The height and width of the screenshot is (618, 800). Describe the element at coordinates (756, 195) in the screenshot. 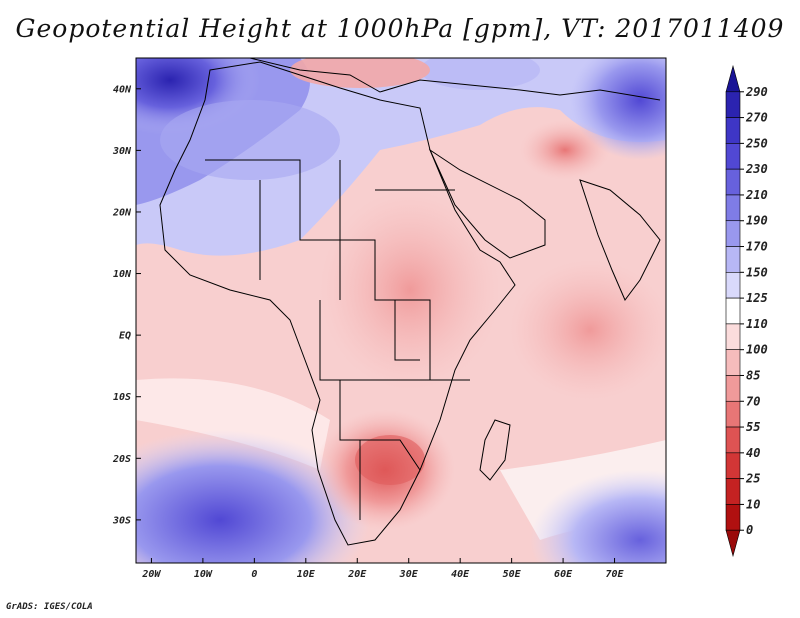

I see `colorbar-label: 210` at that location.